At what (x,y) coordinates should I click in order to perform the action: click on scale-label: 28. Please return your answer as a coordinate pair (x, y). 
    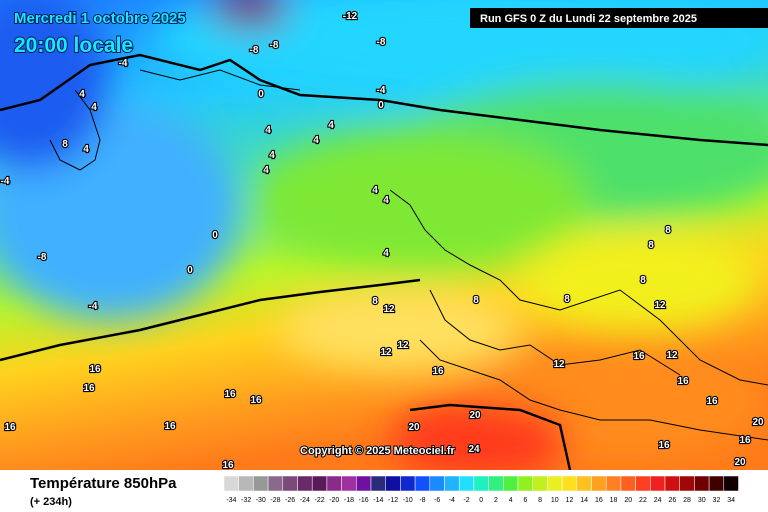
    Looking at the image, I should click on (687, 500).